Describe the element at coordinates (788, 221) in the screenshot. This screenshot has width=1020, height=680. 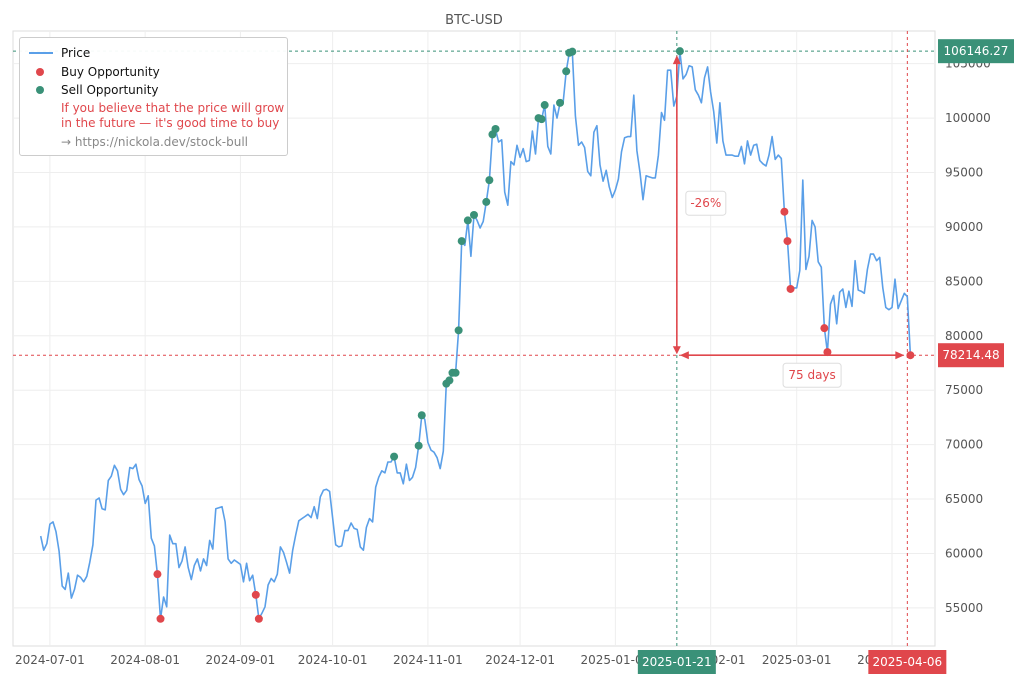
I see `drawdown-annotations: -26% 75 days` at that location.